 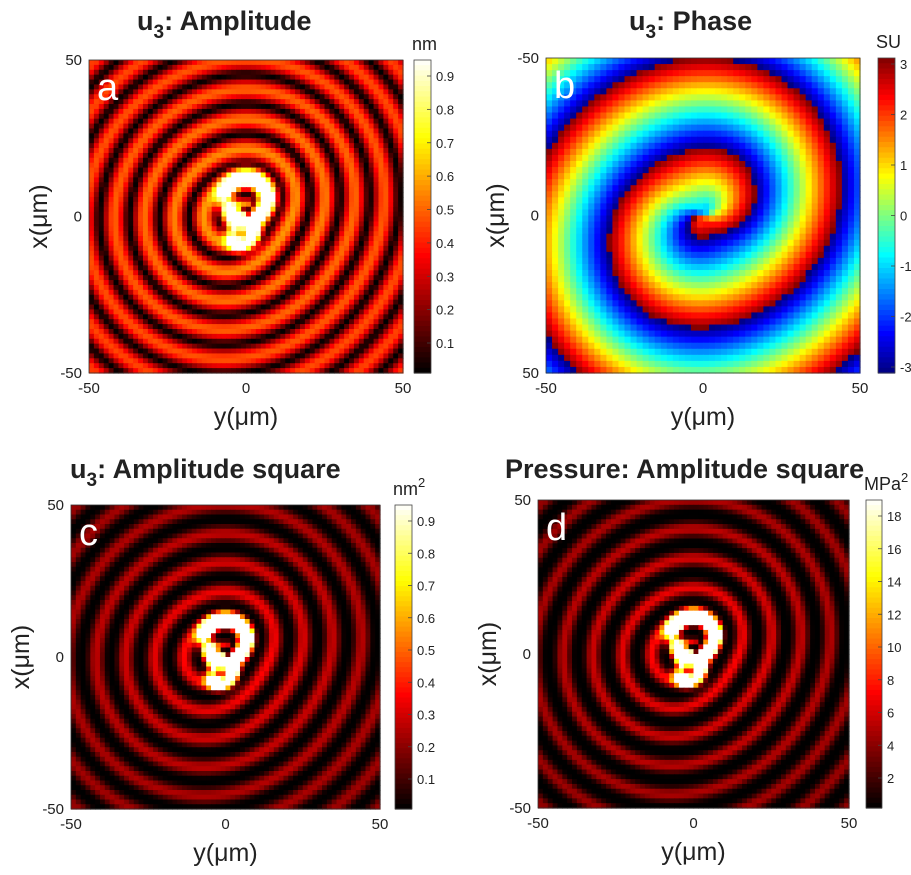 What do you see at coordinates (894, 647) in the screenshot?
I see `colorbar-tick-label: 10` at bounding box center [894, 647].